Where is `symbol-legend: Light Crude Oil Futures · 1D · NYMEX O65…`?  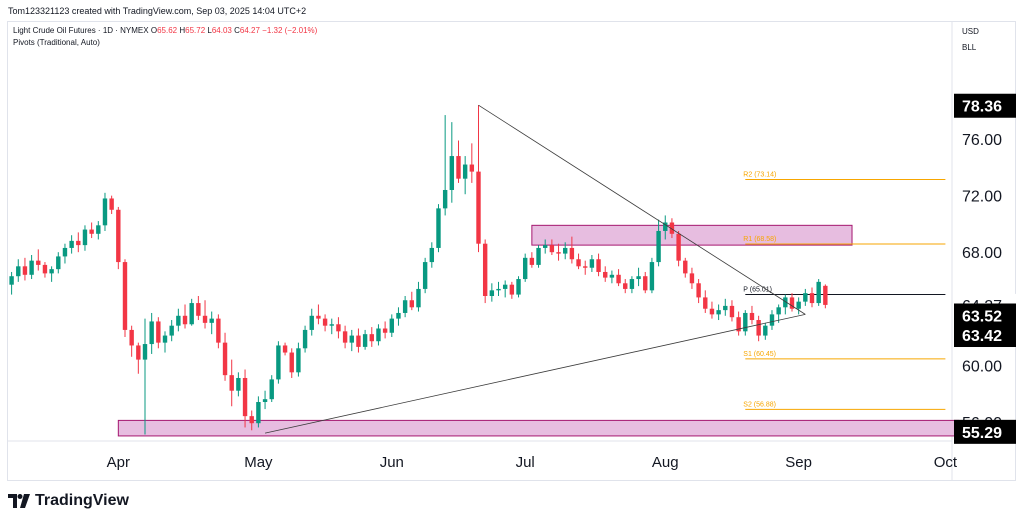 symbol-legend: Light Crude Oil Futures · 1D · NYMEX O65… is located at coordinates (165, 30).